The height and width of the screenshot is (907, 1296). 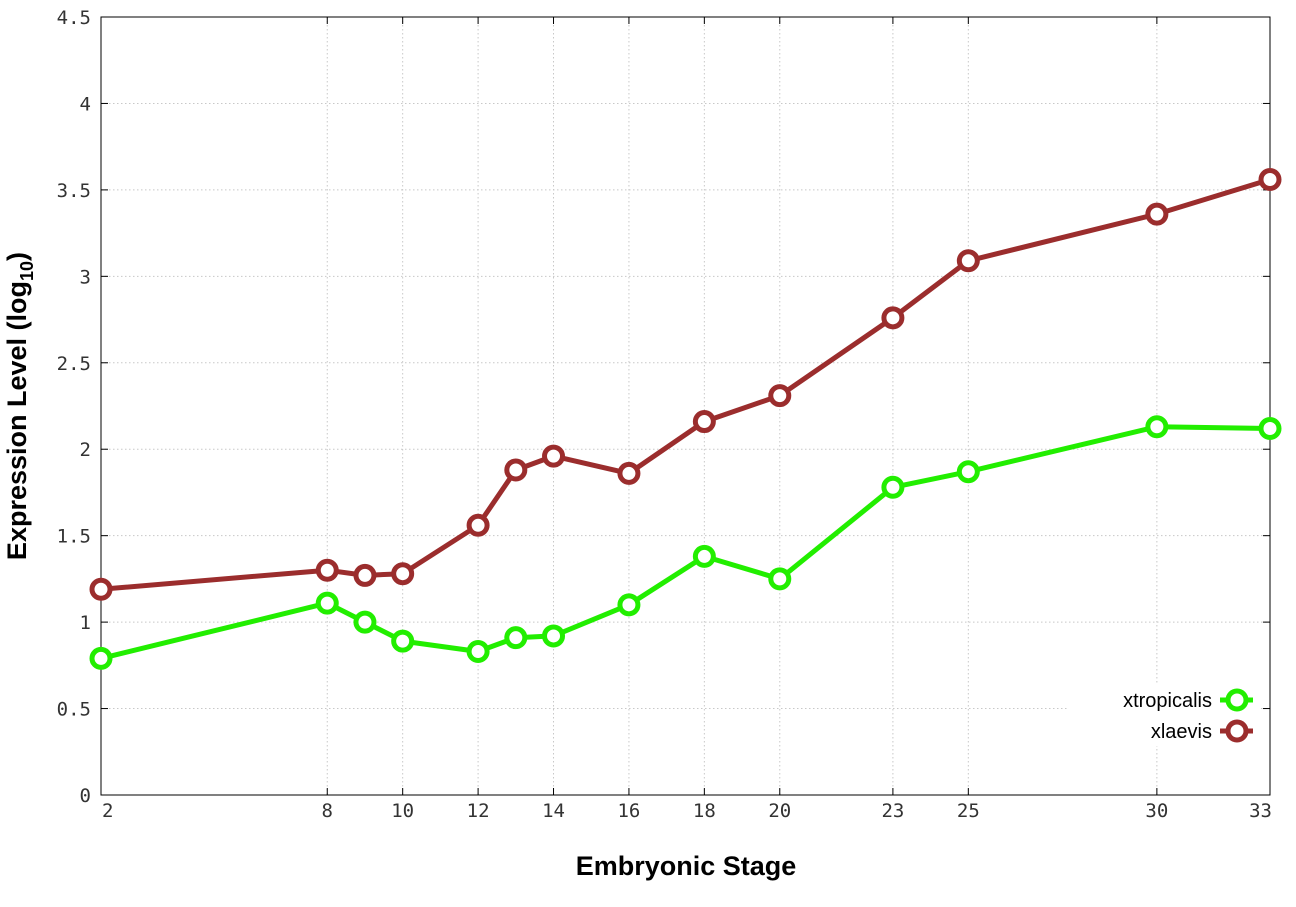 I want to click on y-tick-label: 0, so click(x=85, y=796).